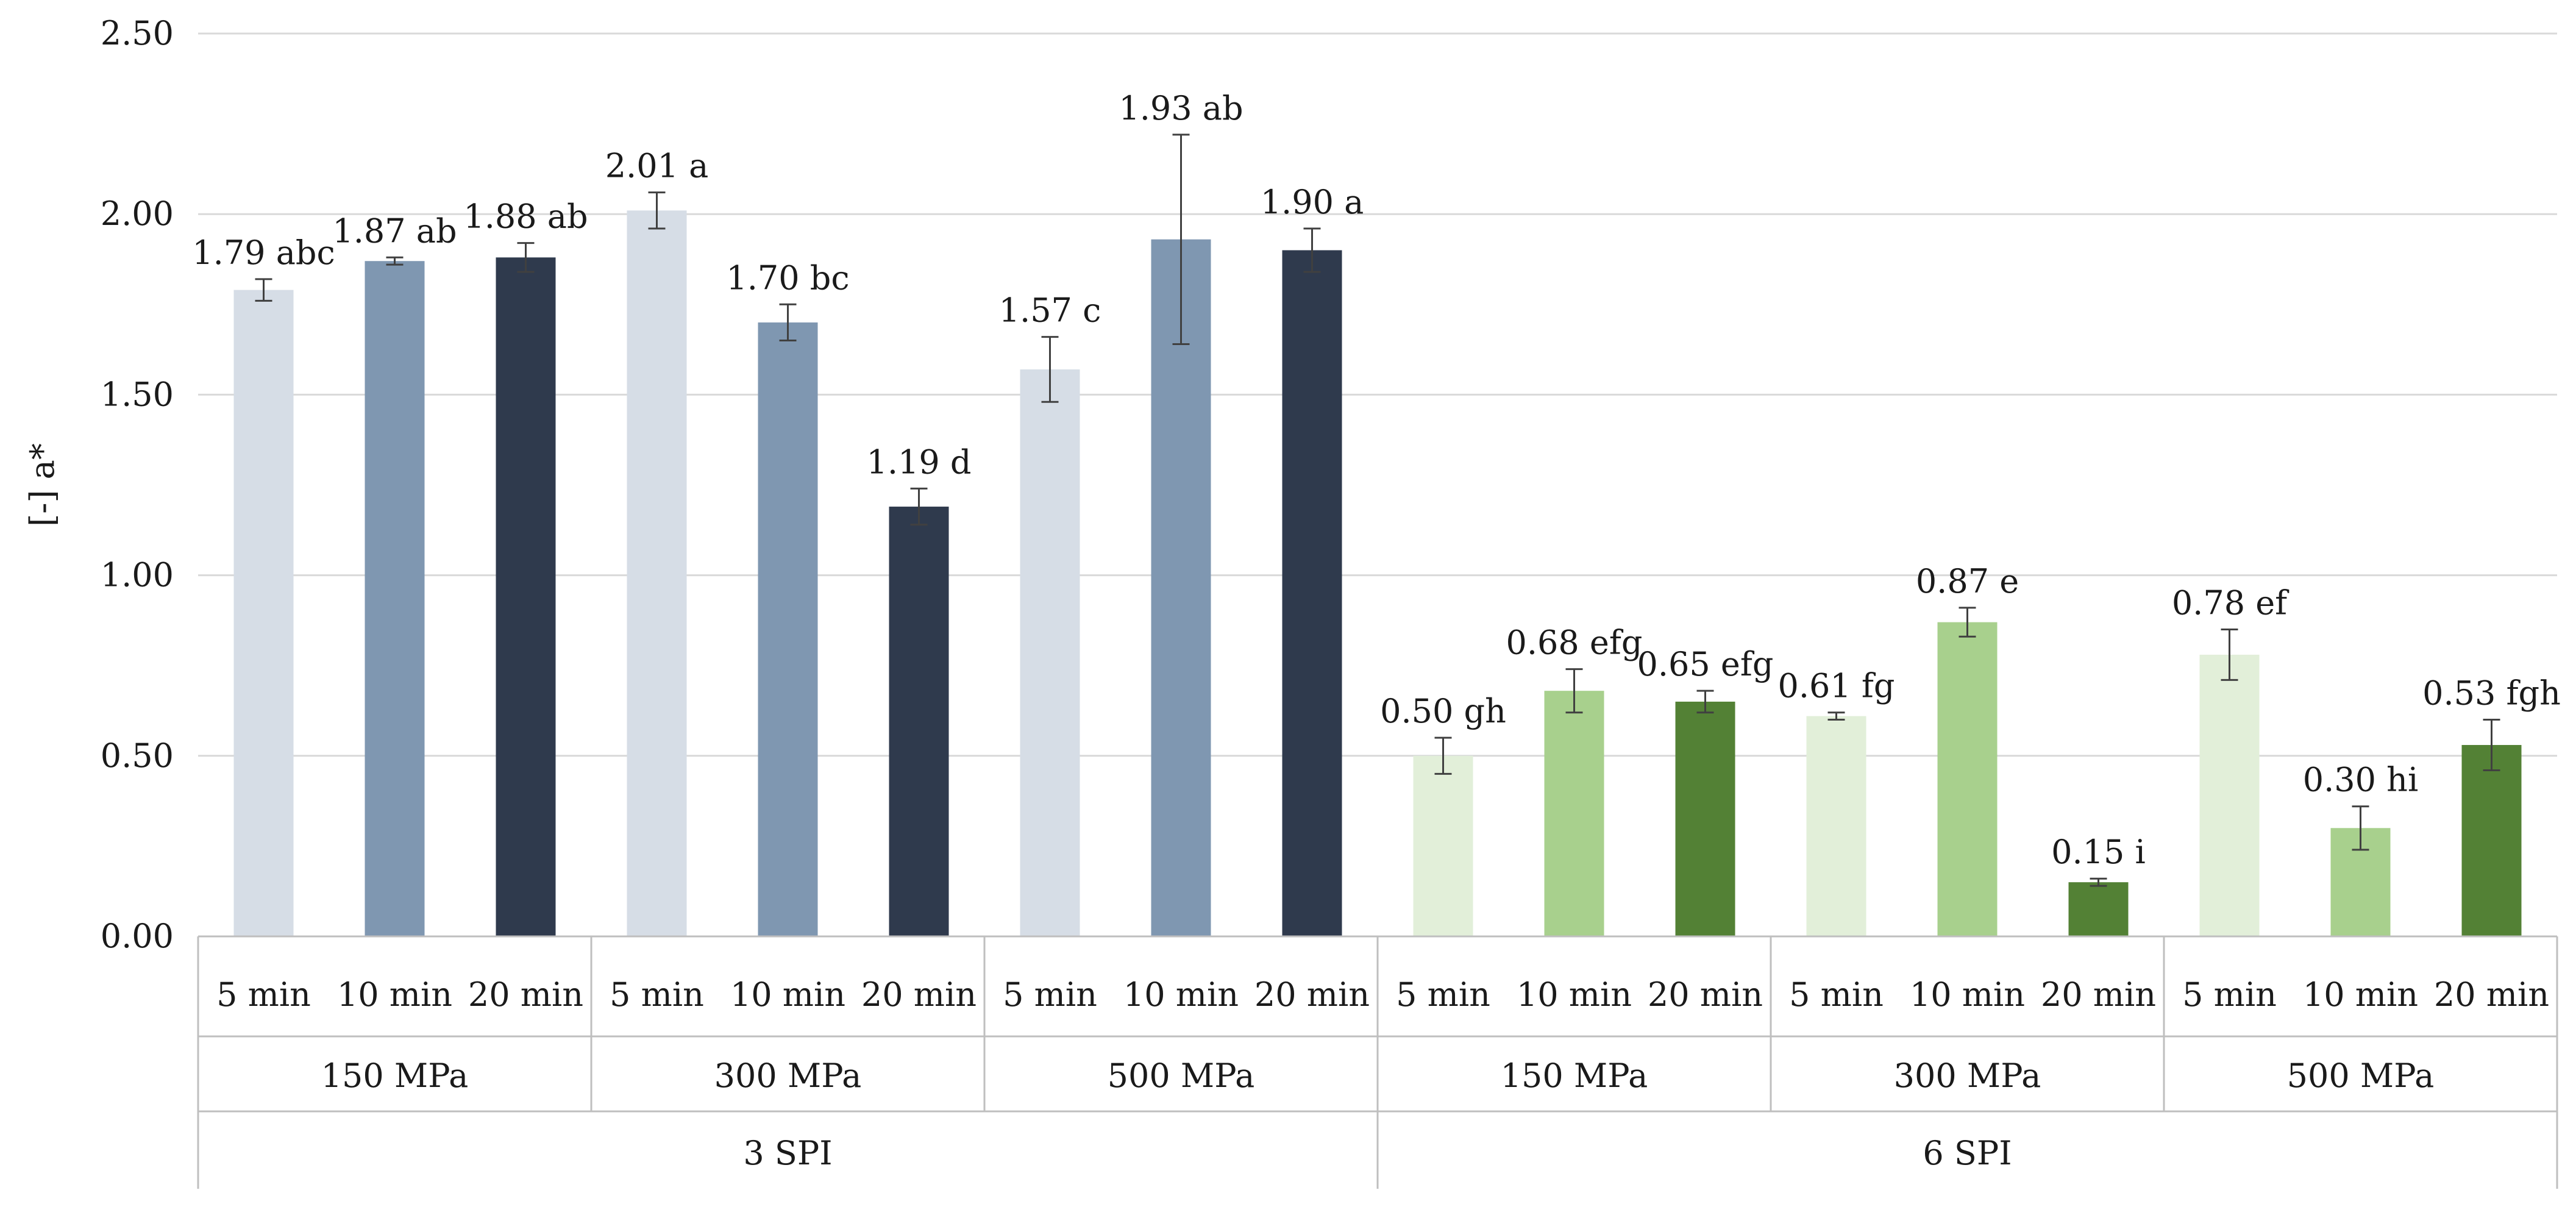 Image resolution: width=2576 pixels, height=1215 pixels. Describe the element at coordinates (787, 277) in the screenshot. I see `data-label: 1.70 bc` at that location.